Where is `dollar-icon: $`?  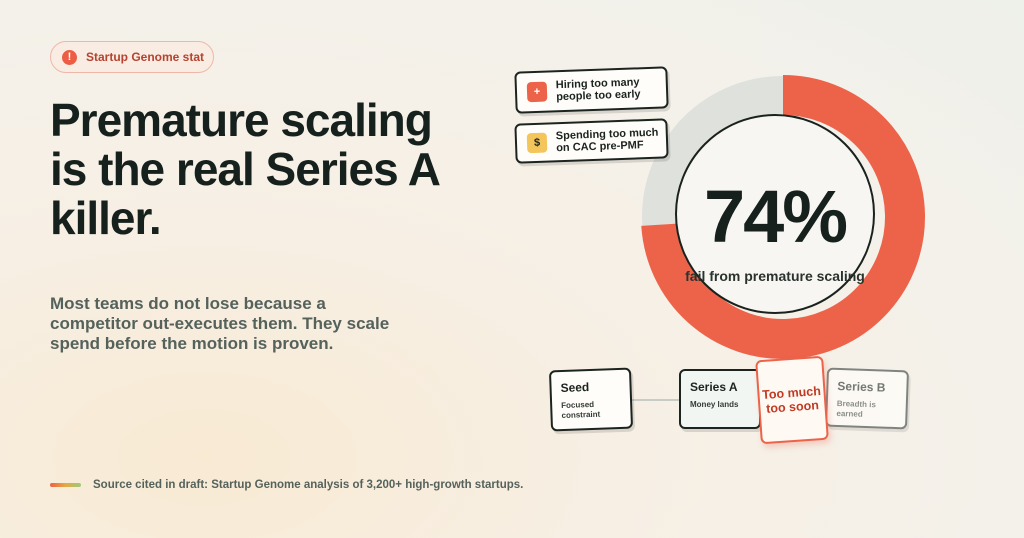
dollar-icon: $ is located at coordinates (537, 143).